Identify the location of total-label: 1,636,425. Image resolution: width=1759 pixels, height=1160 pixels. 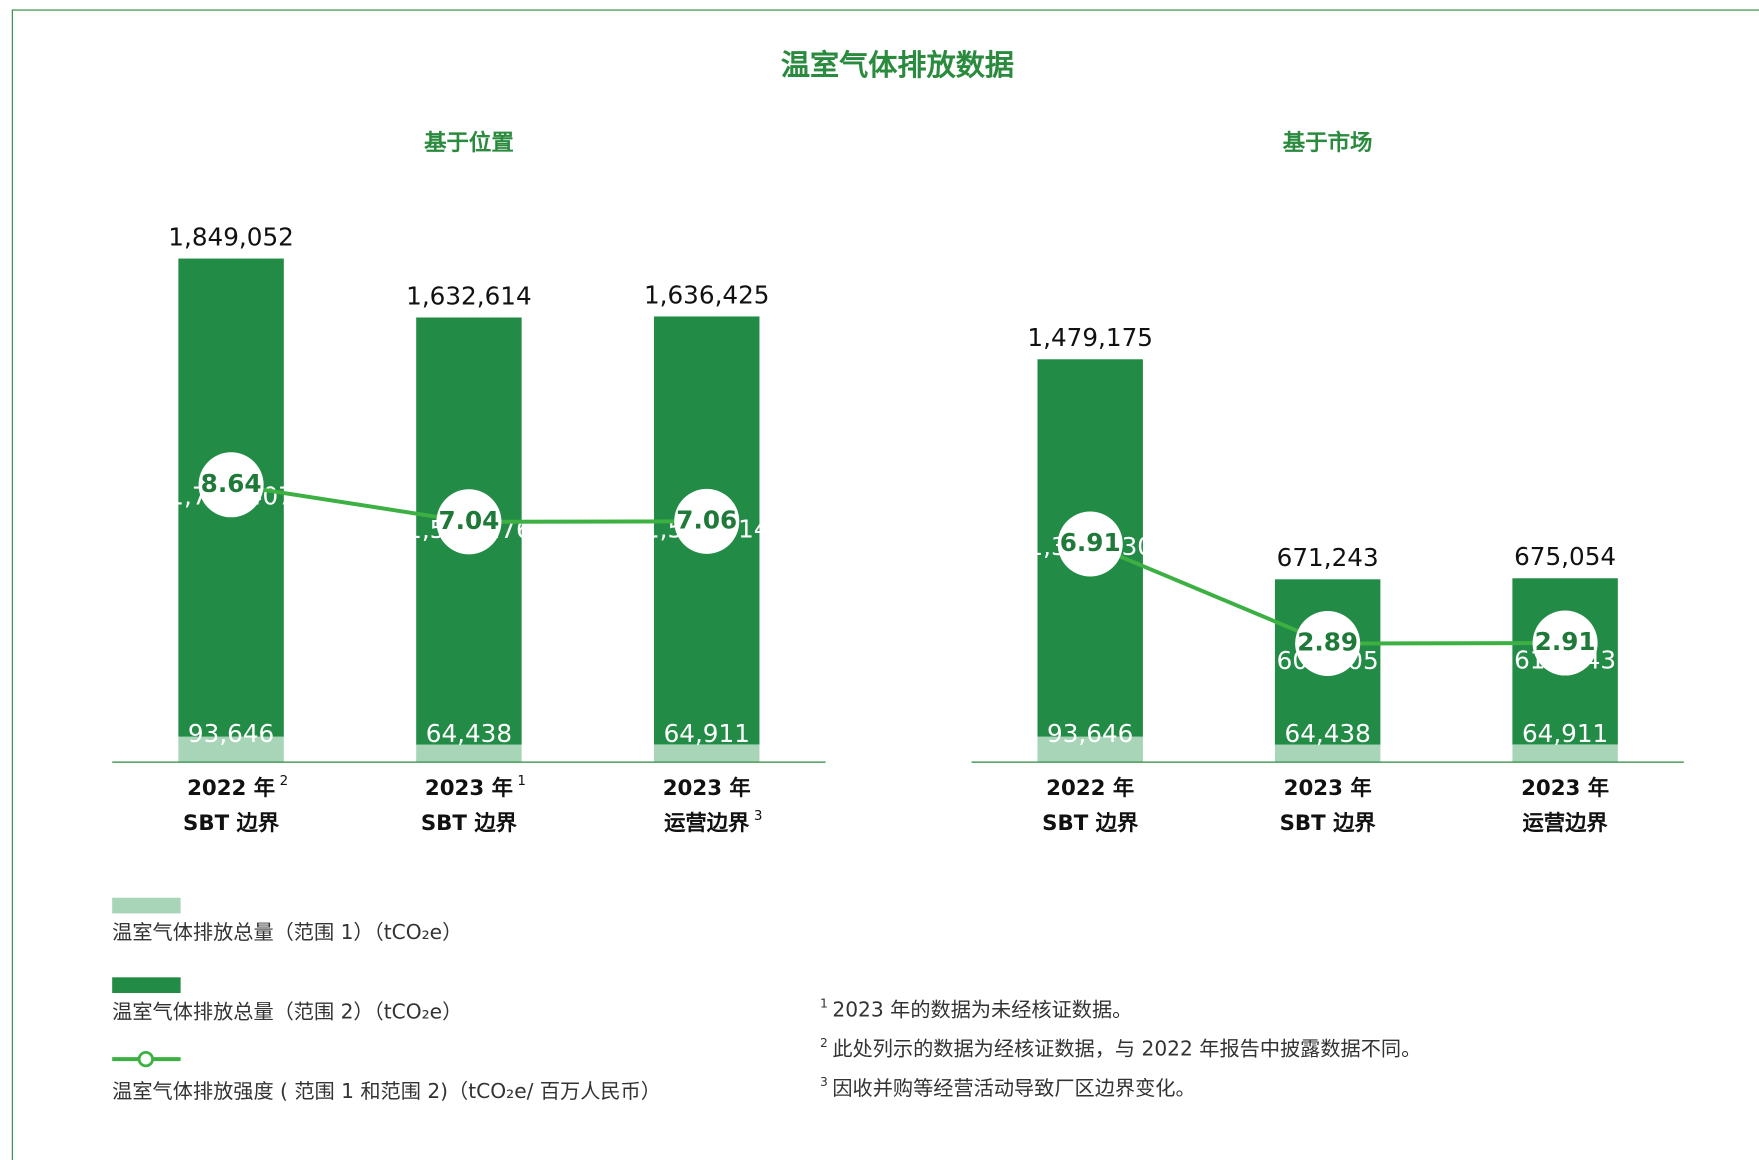
(707, 294).